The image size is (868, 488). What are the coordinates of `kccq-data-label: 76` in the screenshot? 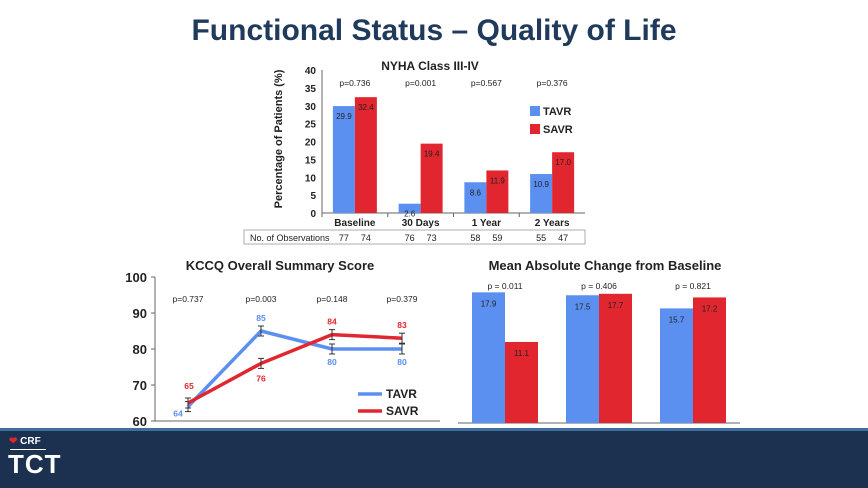 It's located at (261, 378).